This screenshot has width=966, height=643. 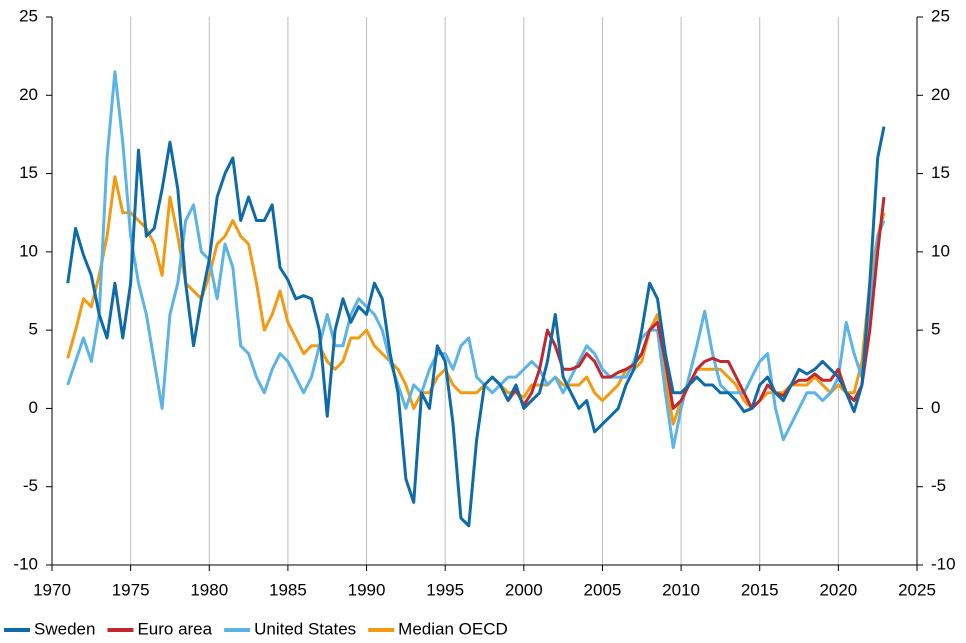 What do you see at coordinates (940, 94) in the screenshot?
I see `y2-tick-label: 20` at bounding box center [940, 94].